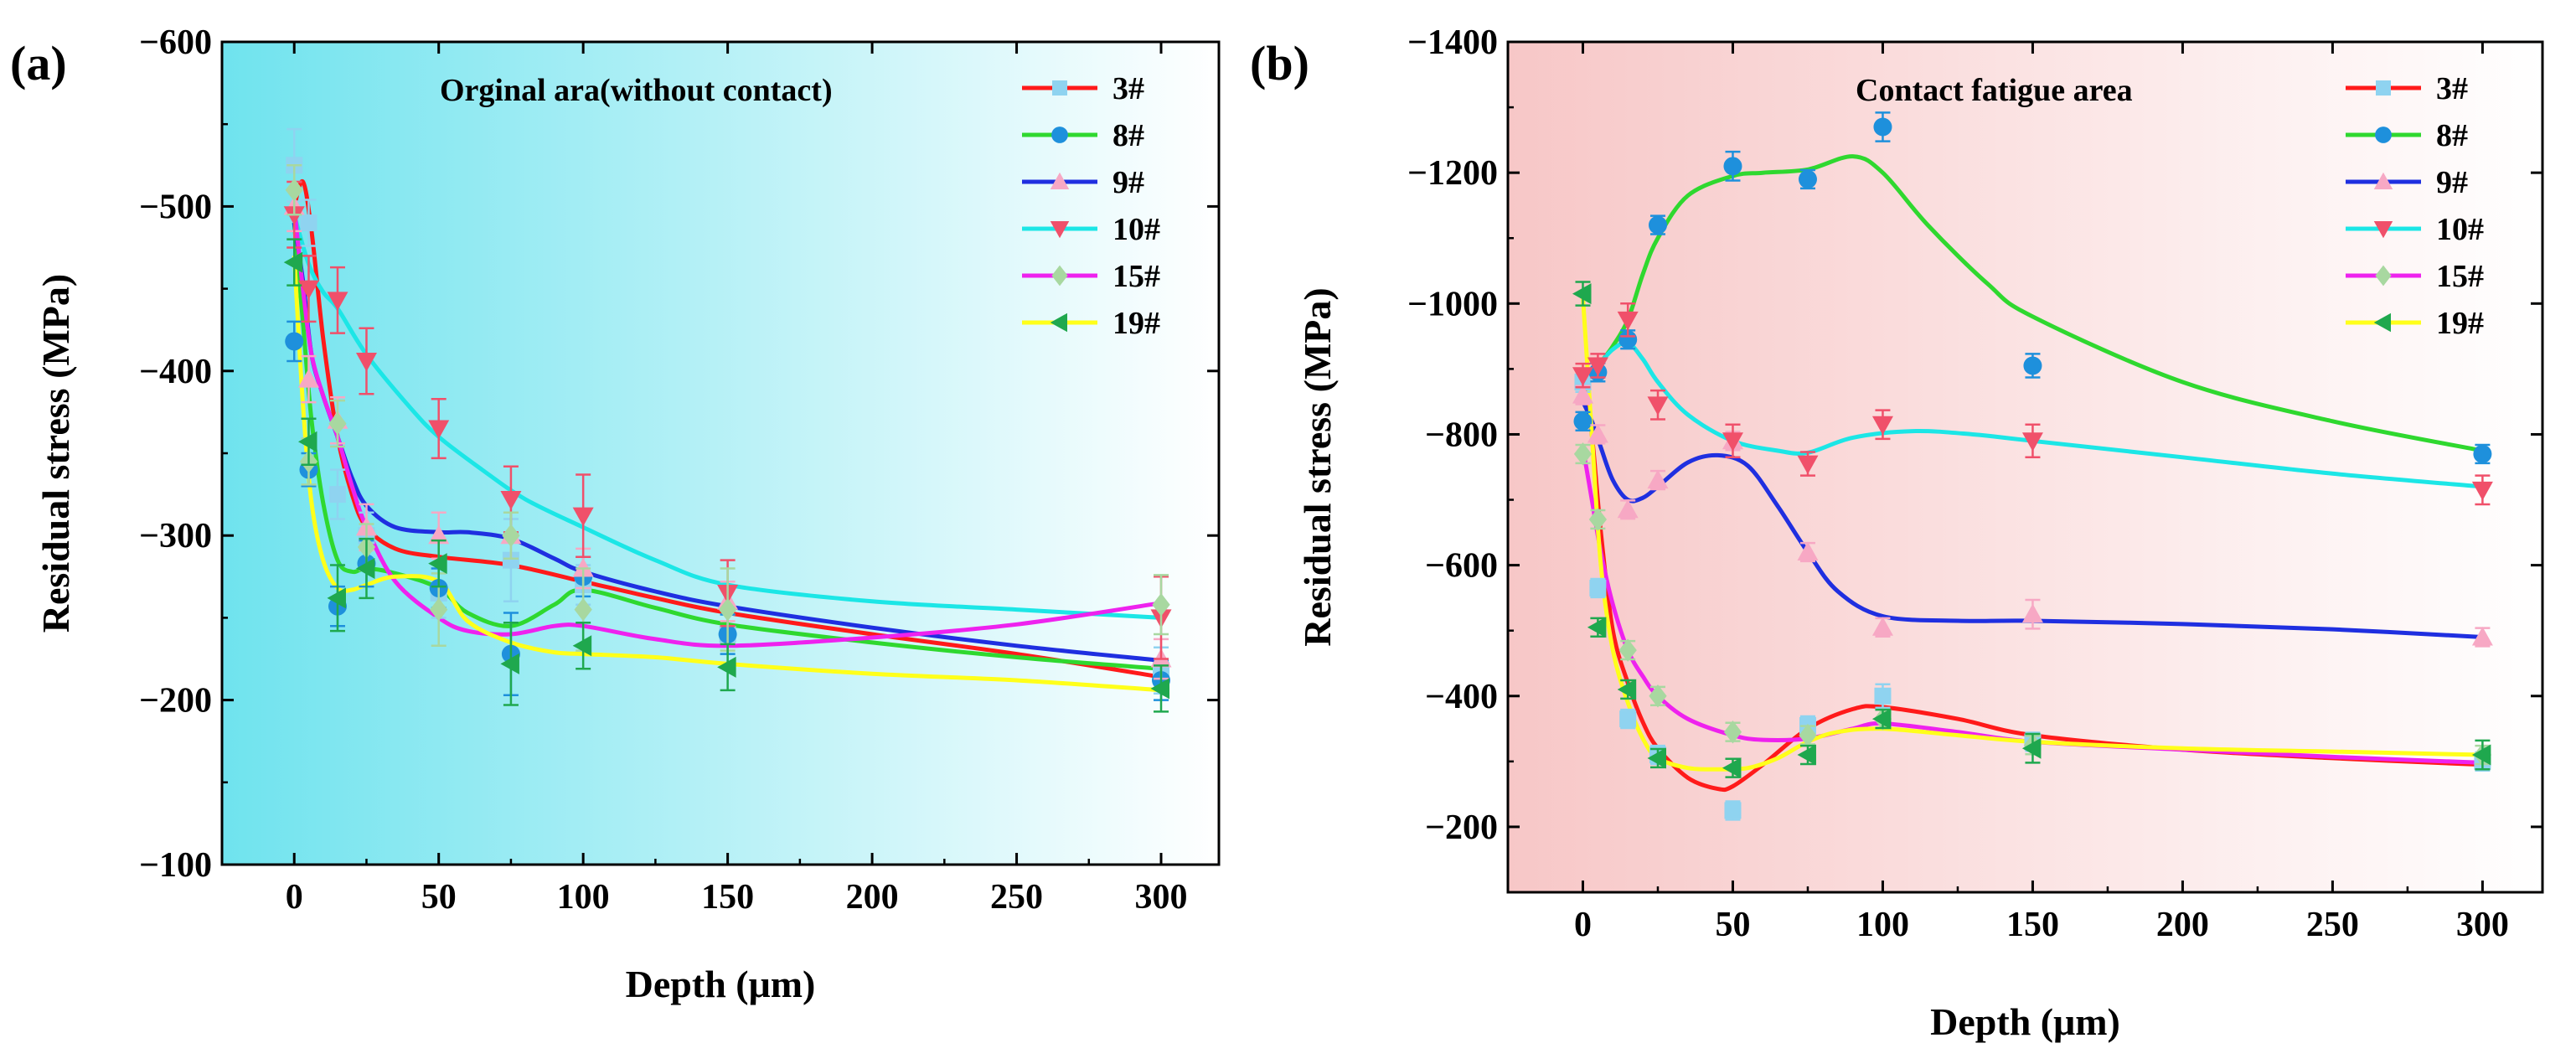 Image resolution: width=2576 pixels, height=1064 pixels. Describe the element at coordinates (1461, 566) in the screenshot. I see `y-tick-label: −600` at that location.